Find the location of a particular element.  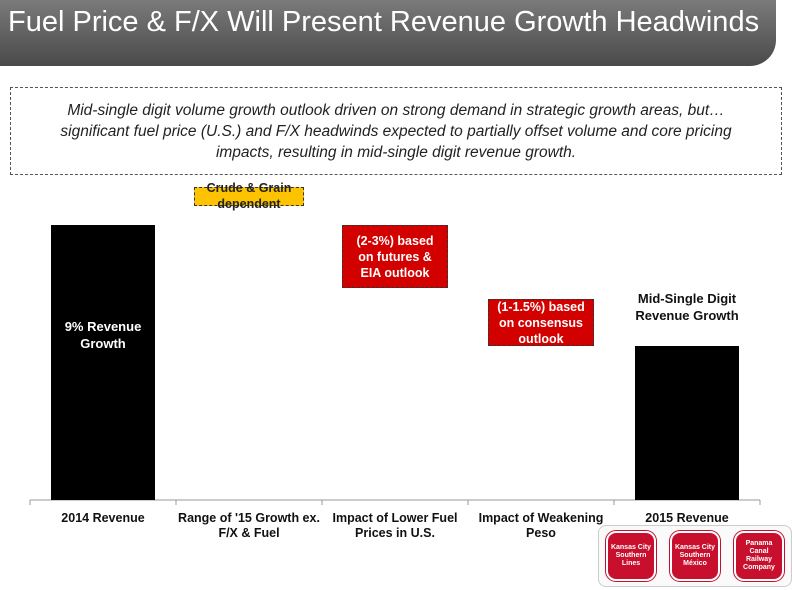

callout-box-2: Crude & Grain dependent is located at coordinates (249, 196).